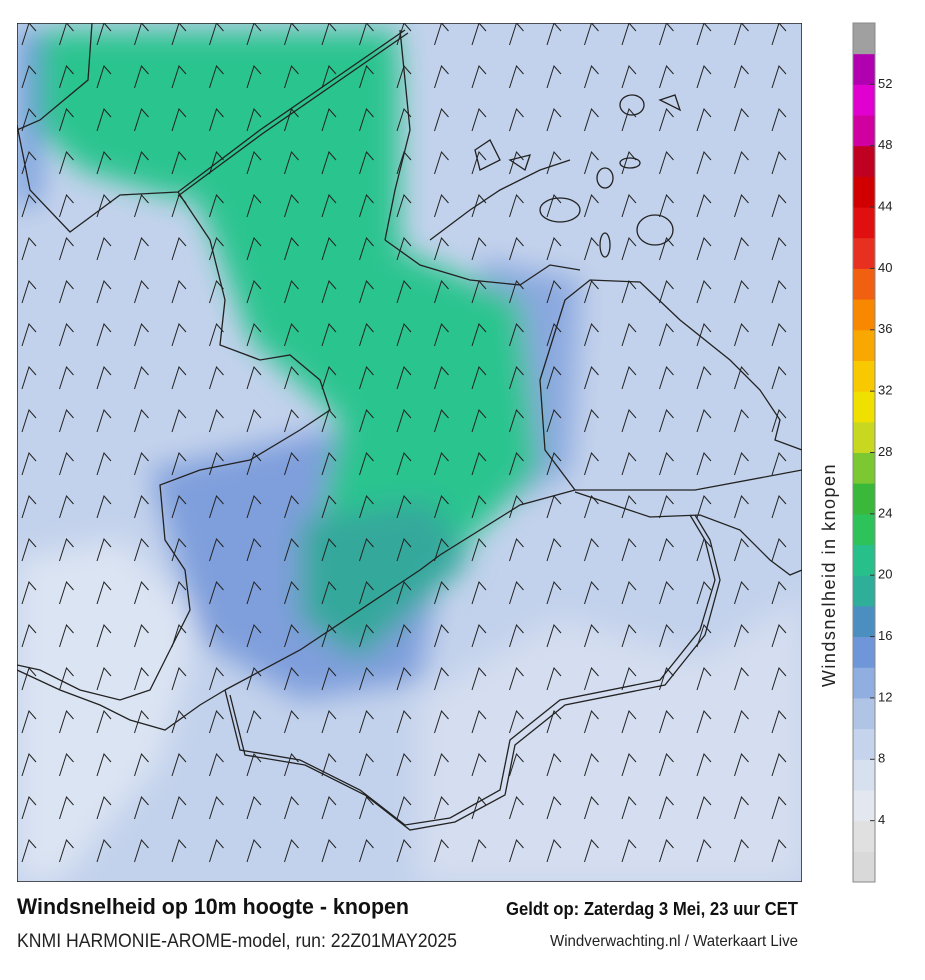 The image size is (925, 980). I want to click on title: Windsnelheid op 10m hoogte - knopen, so click(213, 906).